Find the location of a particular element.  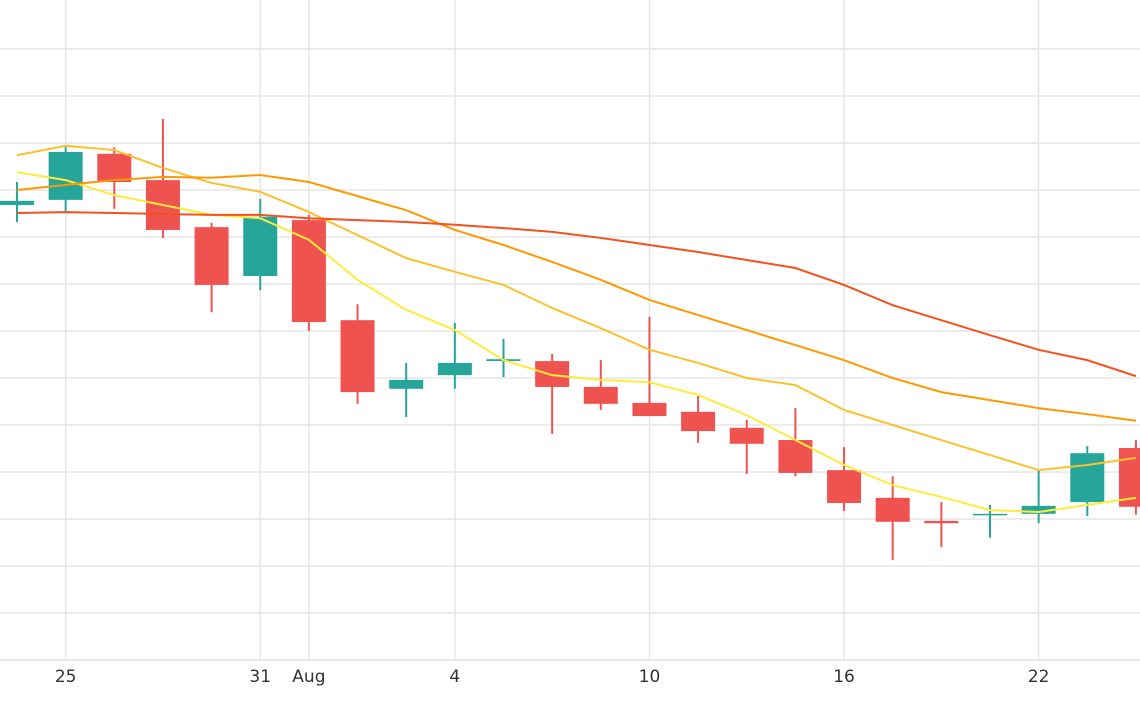

x-tick-label: 4 is located at coordinates (454, 677).